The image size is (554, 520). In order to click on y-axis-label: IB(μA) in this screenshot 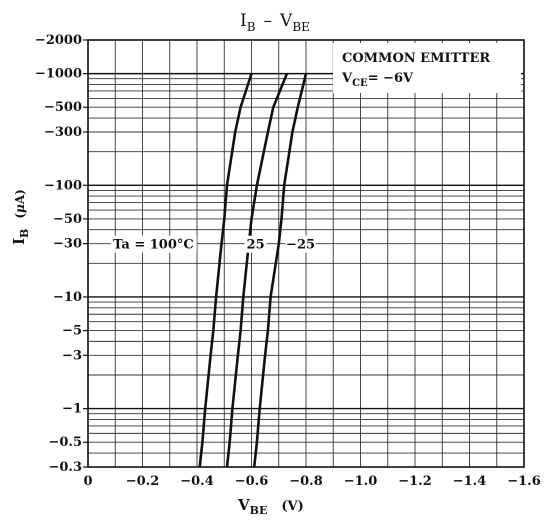, I will do `click(20, 217)`.